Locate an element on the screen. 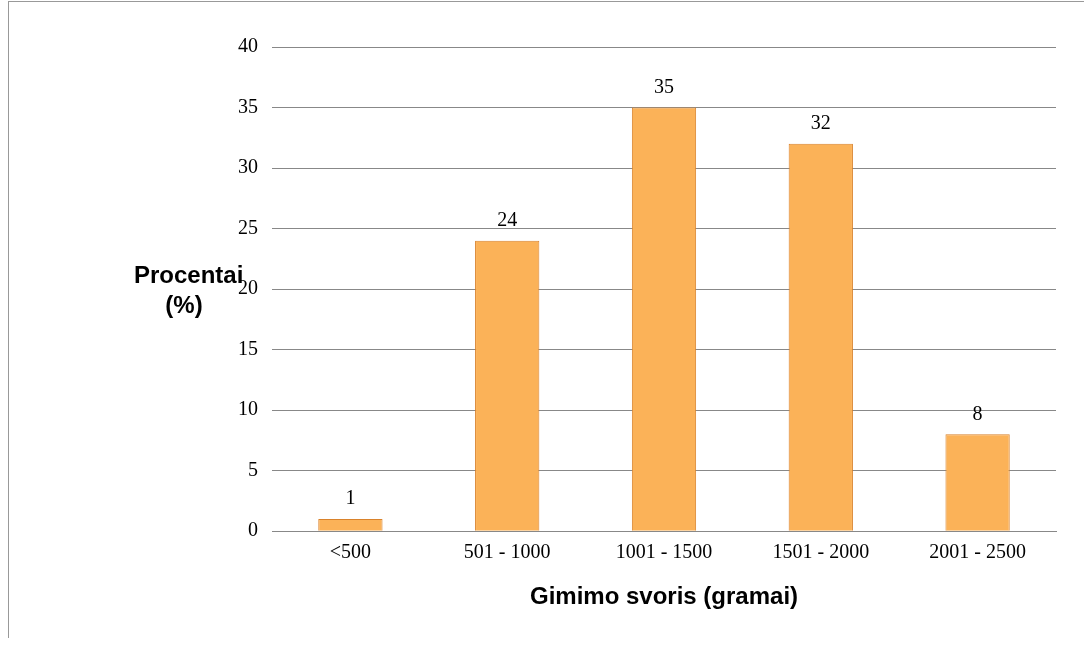 The width and height of the screenshot is (1089, 649). data-label: 32 is located at coordinates (820, 122).